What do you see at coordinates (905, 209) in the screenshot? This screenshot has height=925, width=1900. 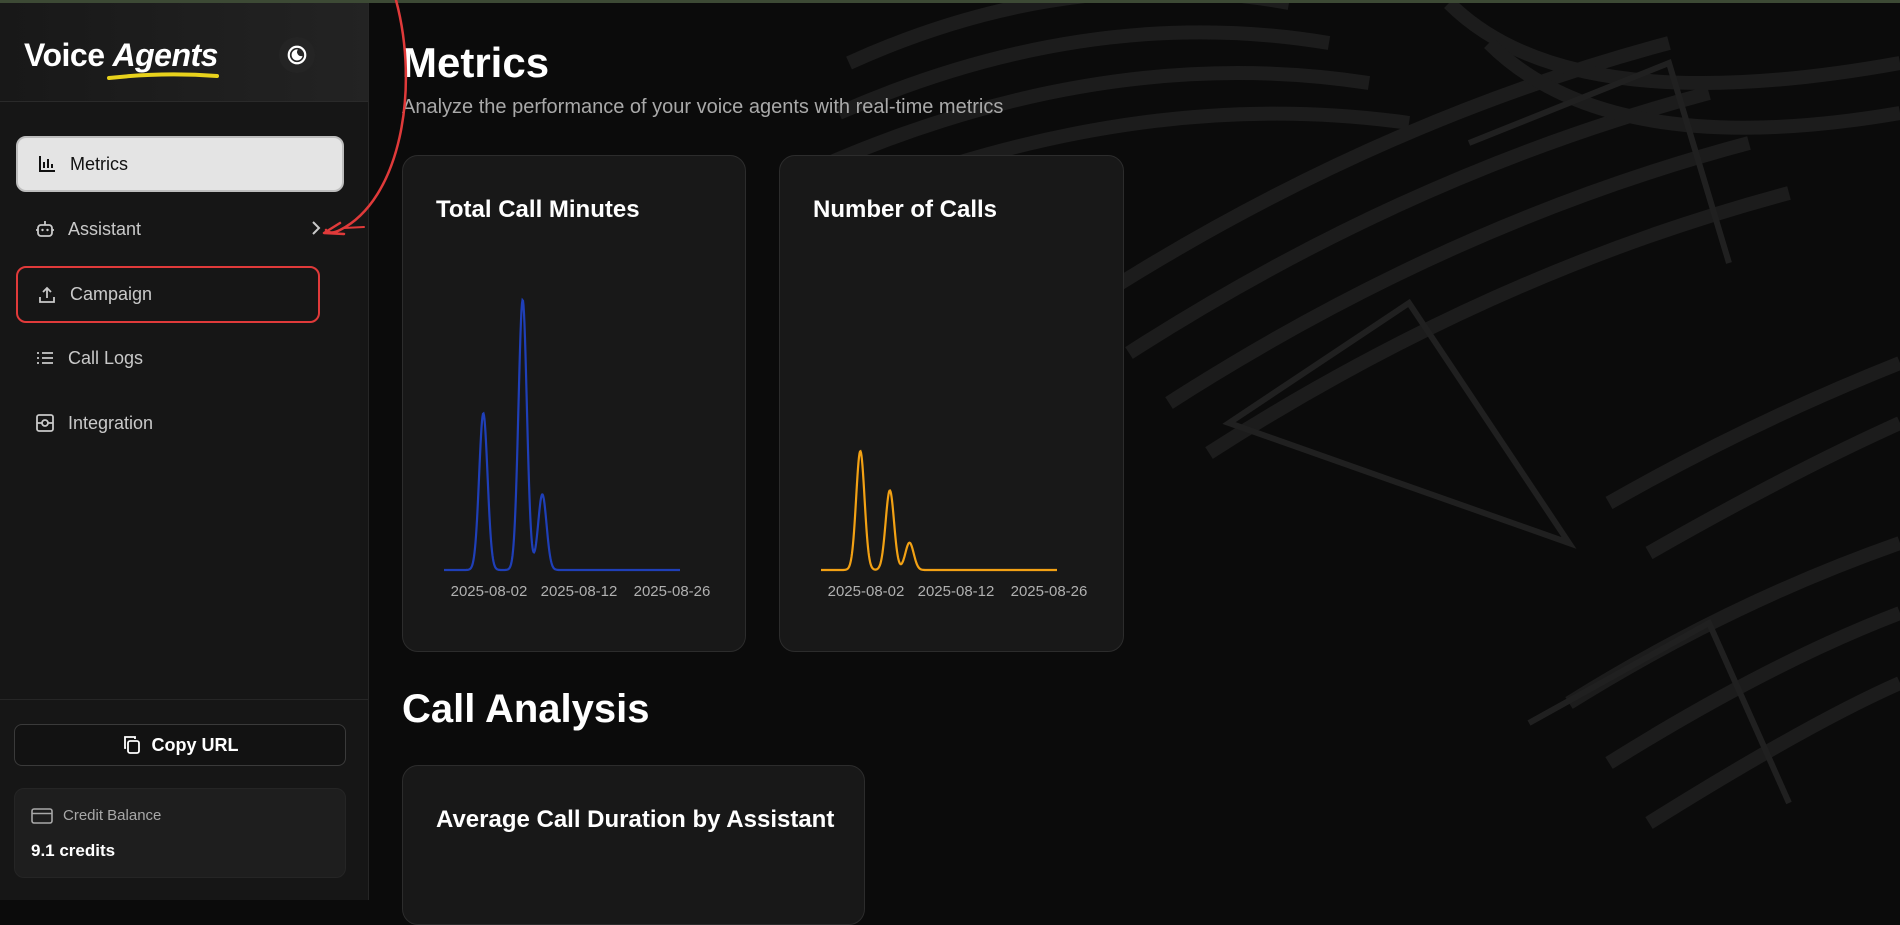 I see `card-title: Number of Calls` at bounding box center [905, 209].